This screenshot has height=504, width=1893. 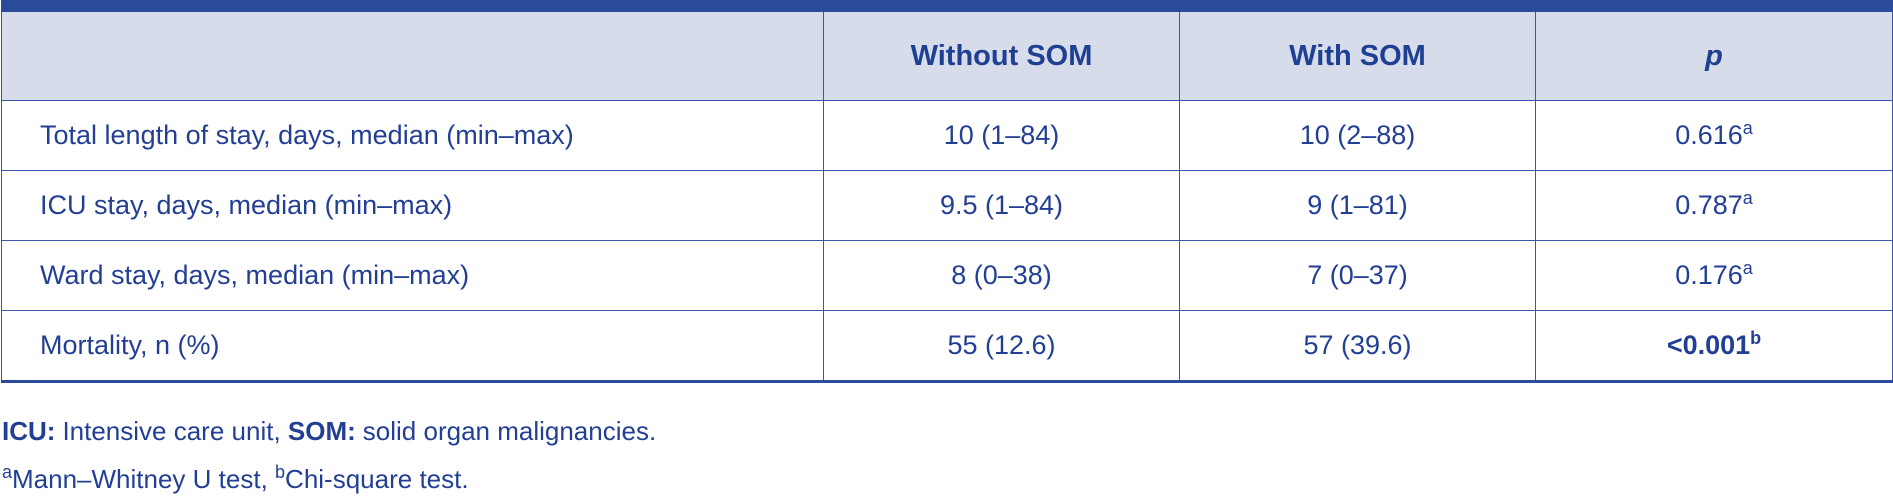 I want to click on cell-without-som: 9.5 (1–84), so click(x=1001, y=205).